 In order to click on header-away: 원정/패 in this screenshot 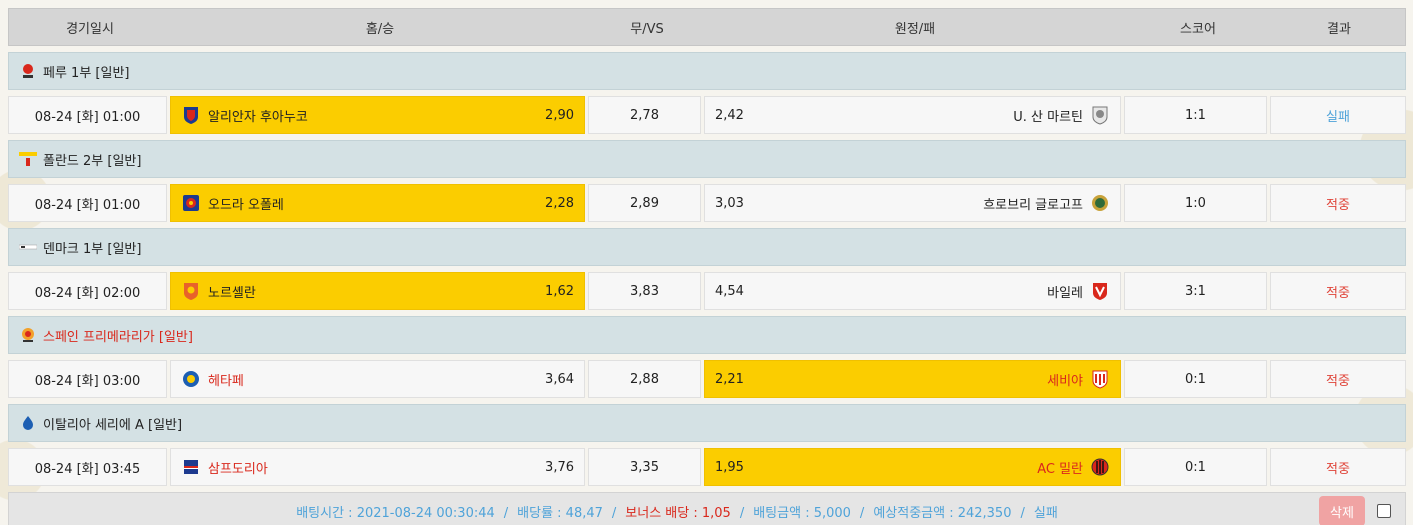, I will do `click(915, 29)`.